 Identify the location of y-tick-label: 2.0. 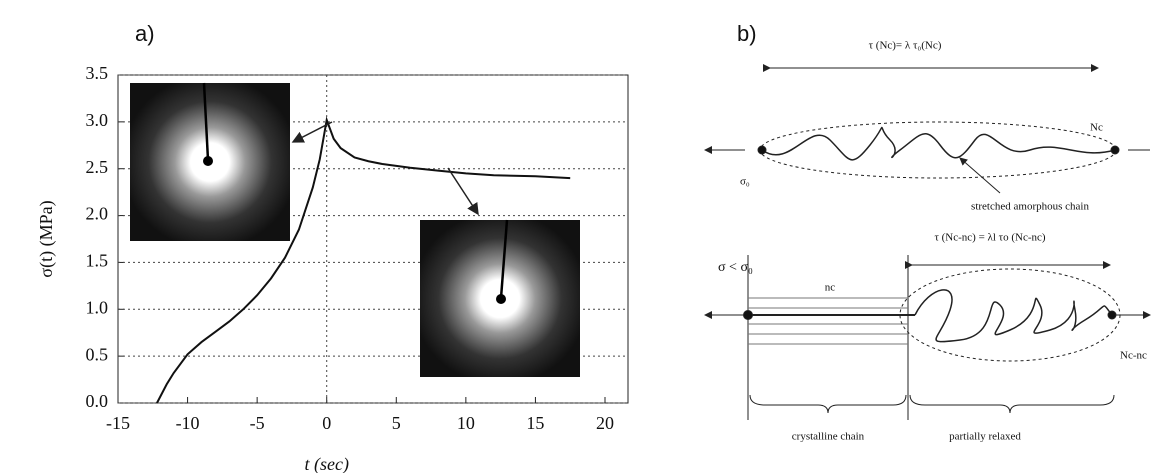
(97, 214).